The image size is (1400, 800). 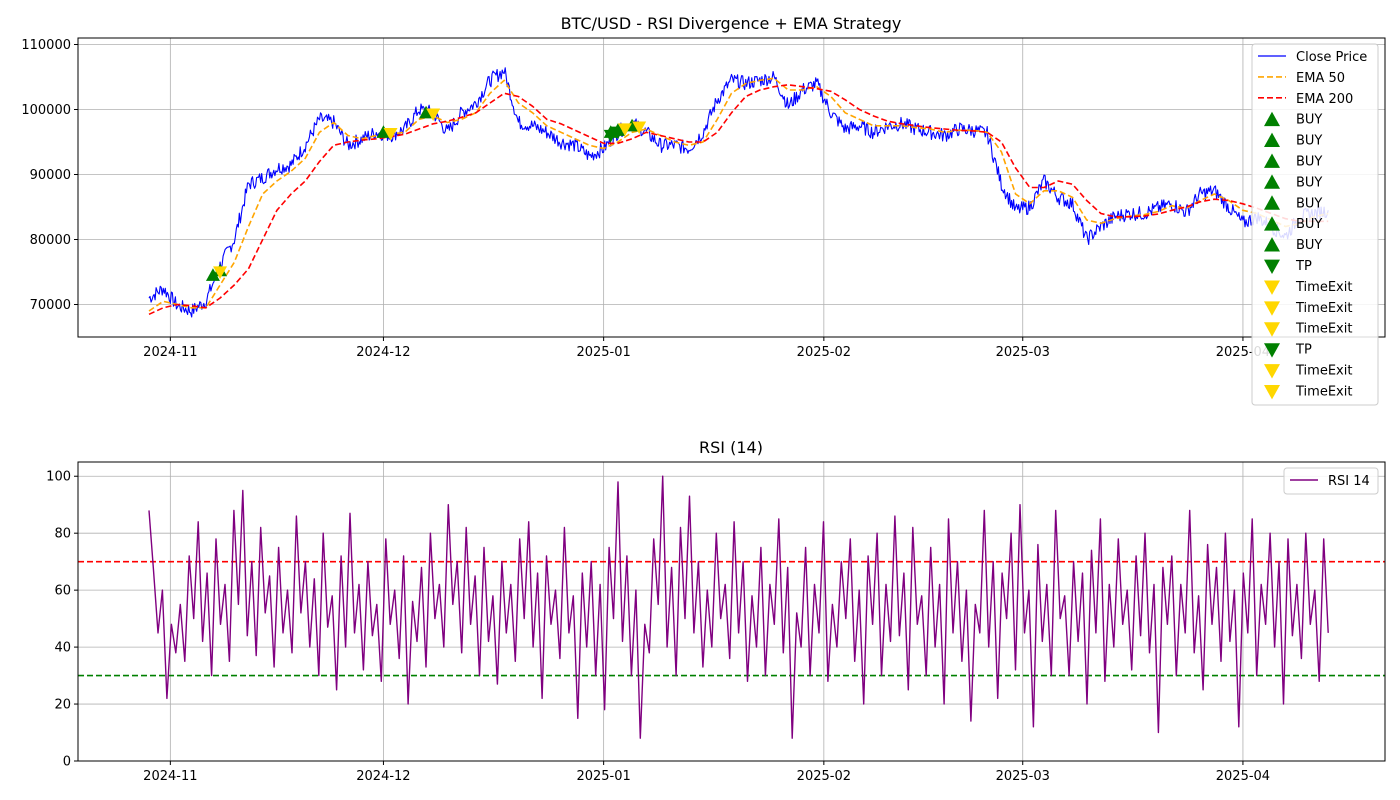 I want to click on rsi-xtick-label: 2024-12, so click(x=383, y=776).